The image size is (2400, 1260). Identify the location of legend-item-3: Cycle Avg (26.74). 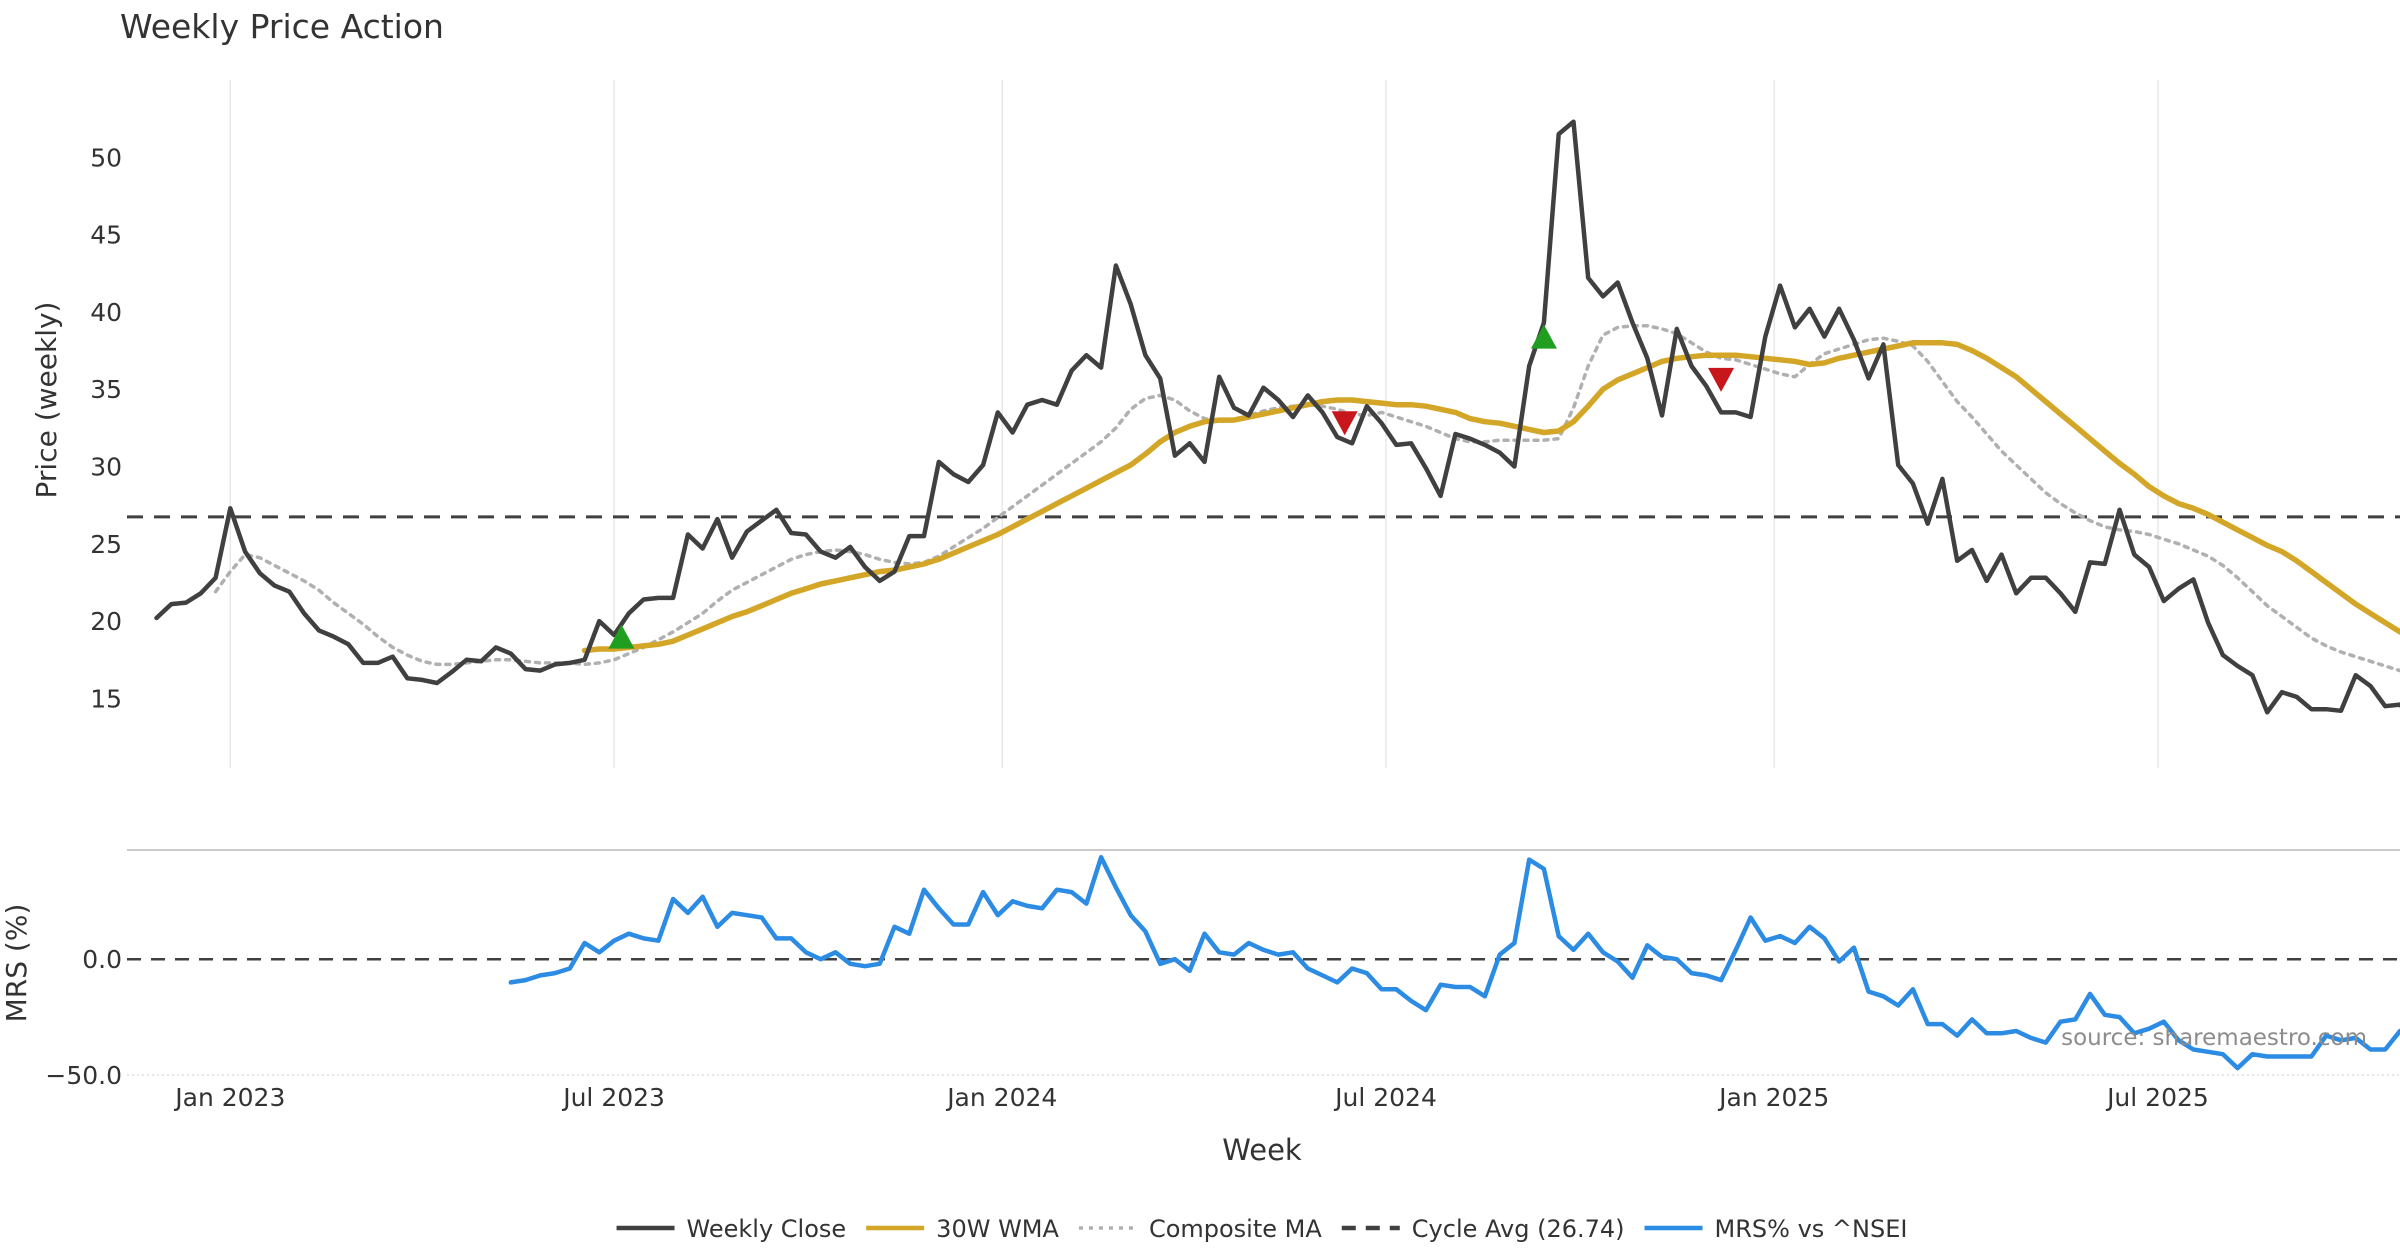
(1483, 1229).